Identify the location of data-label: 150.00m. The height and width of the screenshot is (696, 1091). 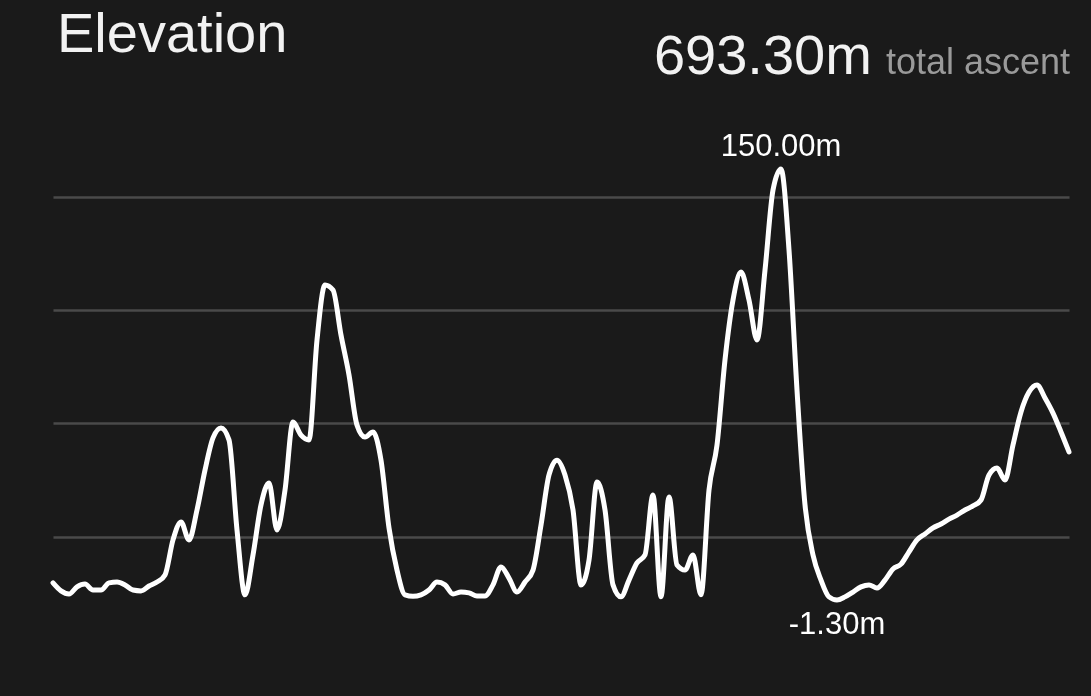
(781, 145).